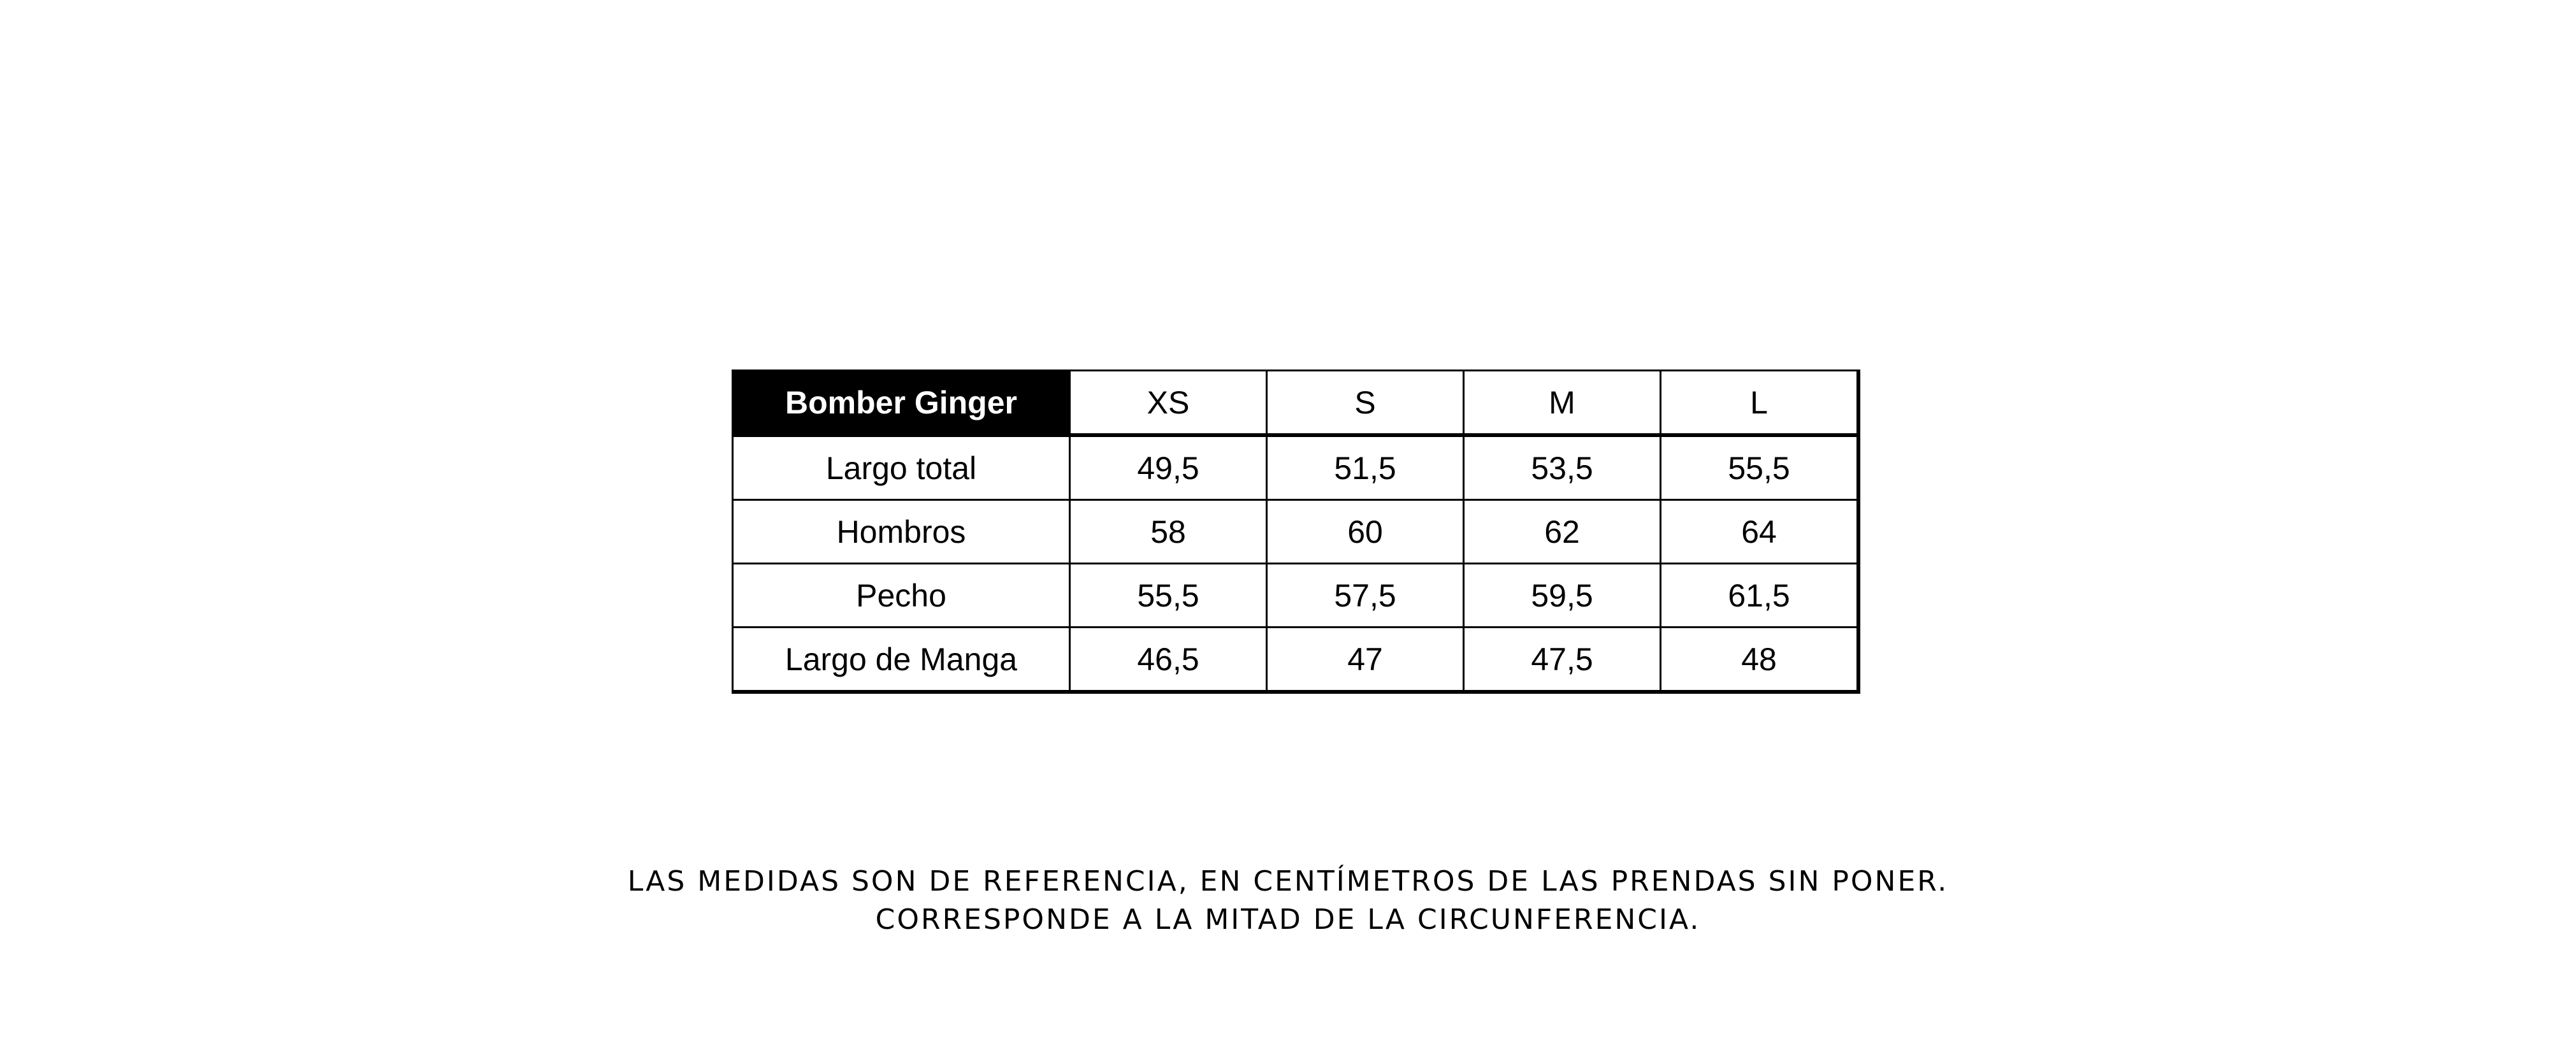 This screenshot has height=1062, width=2576. Describe the element at coordinates (1168, 531) in the screenshot. I see `cell: 58` at that location.